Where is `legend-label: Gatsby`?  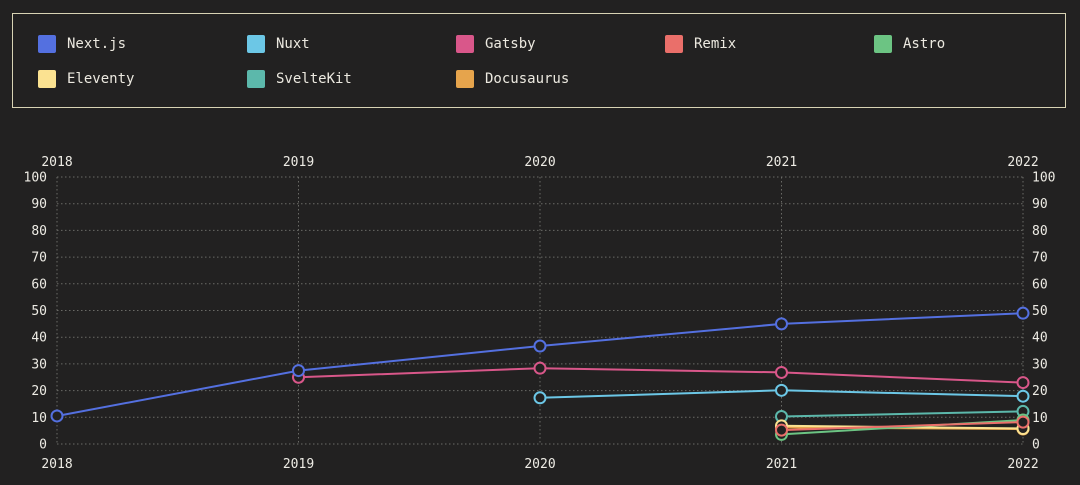
legend-label: Gatsby is located at coordinates (510, 44).